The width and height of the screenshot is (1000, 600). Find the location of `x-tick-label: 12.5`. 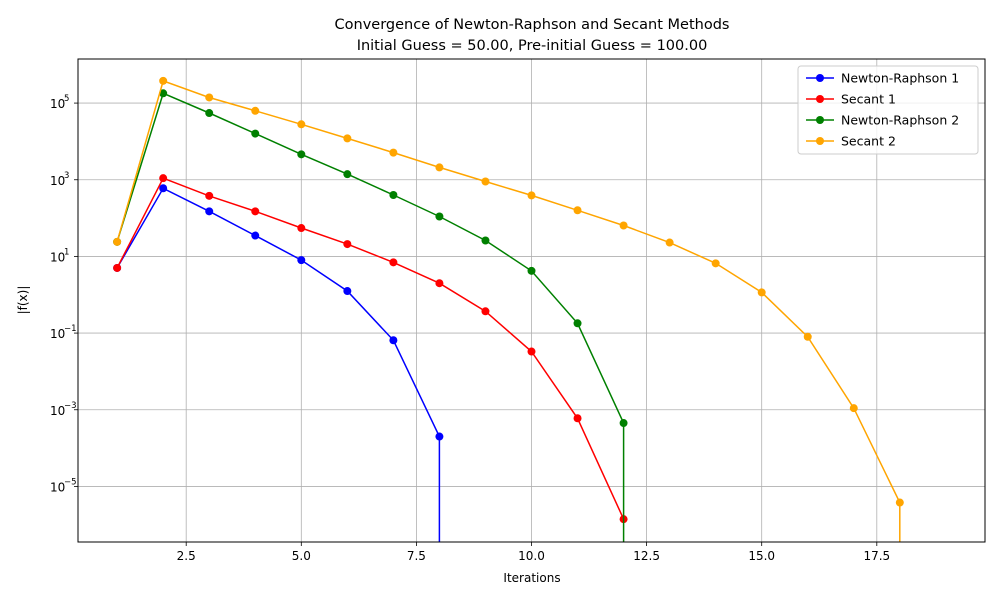

x-tick-label: 12.5 is located at coordinates (646, 556).